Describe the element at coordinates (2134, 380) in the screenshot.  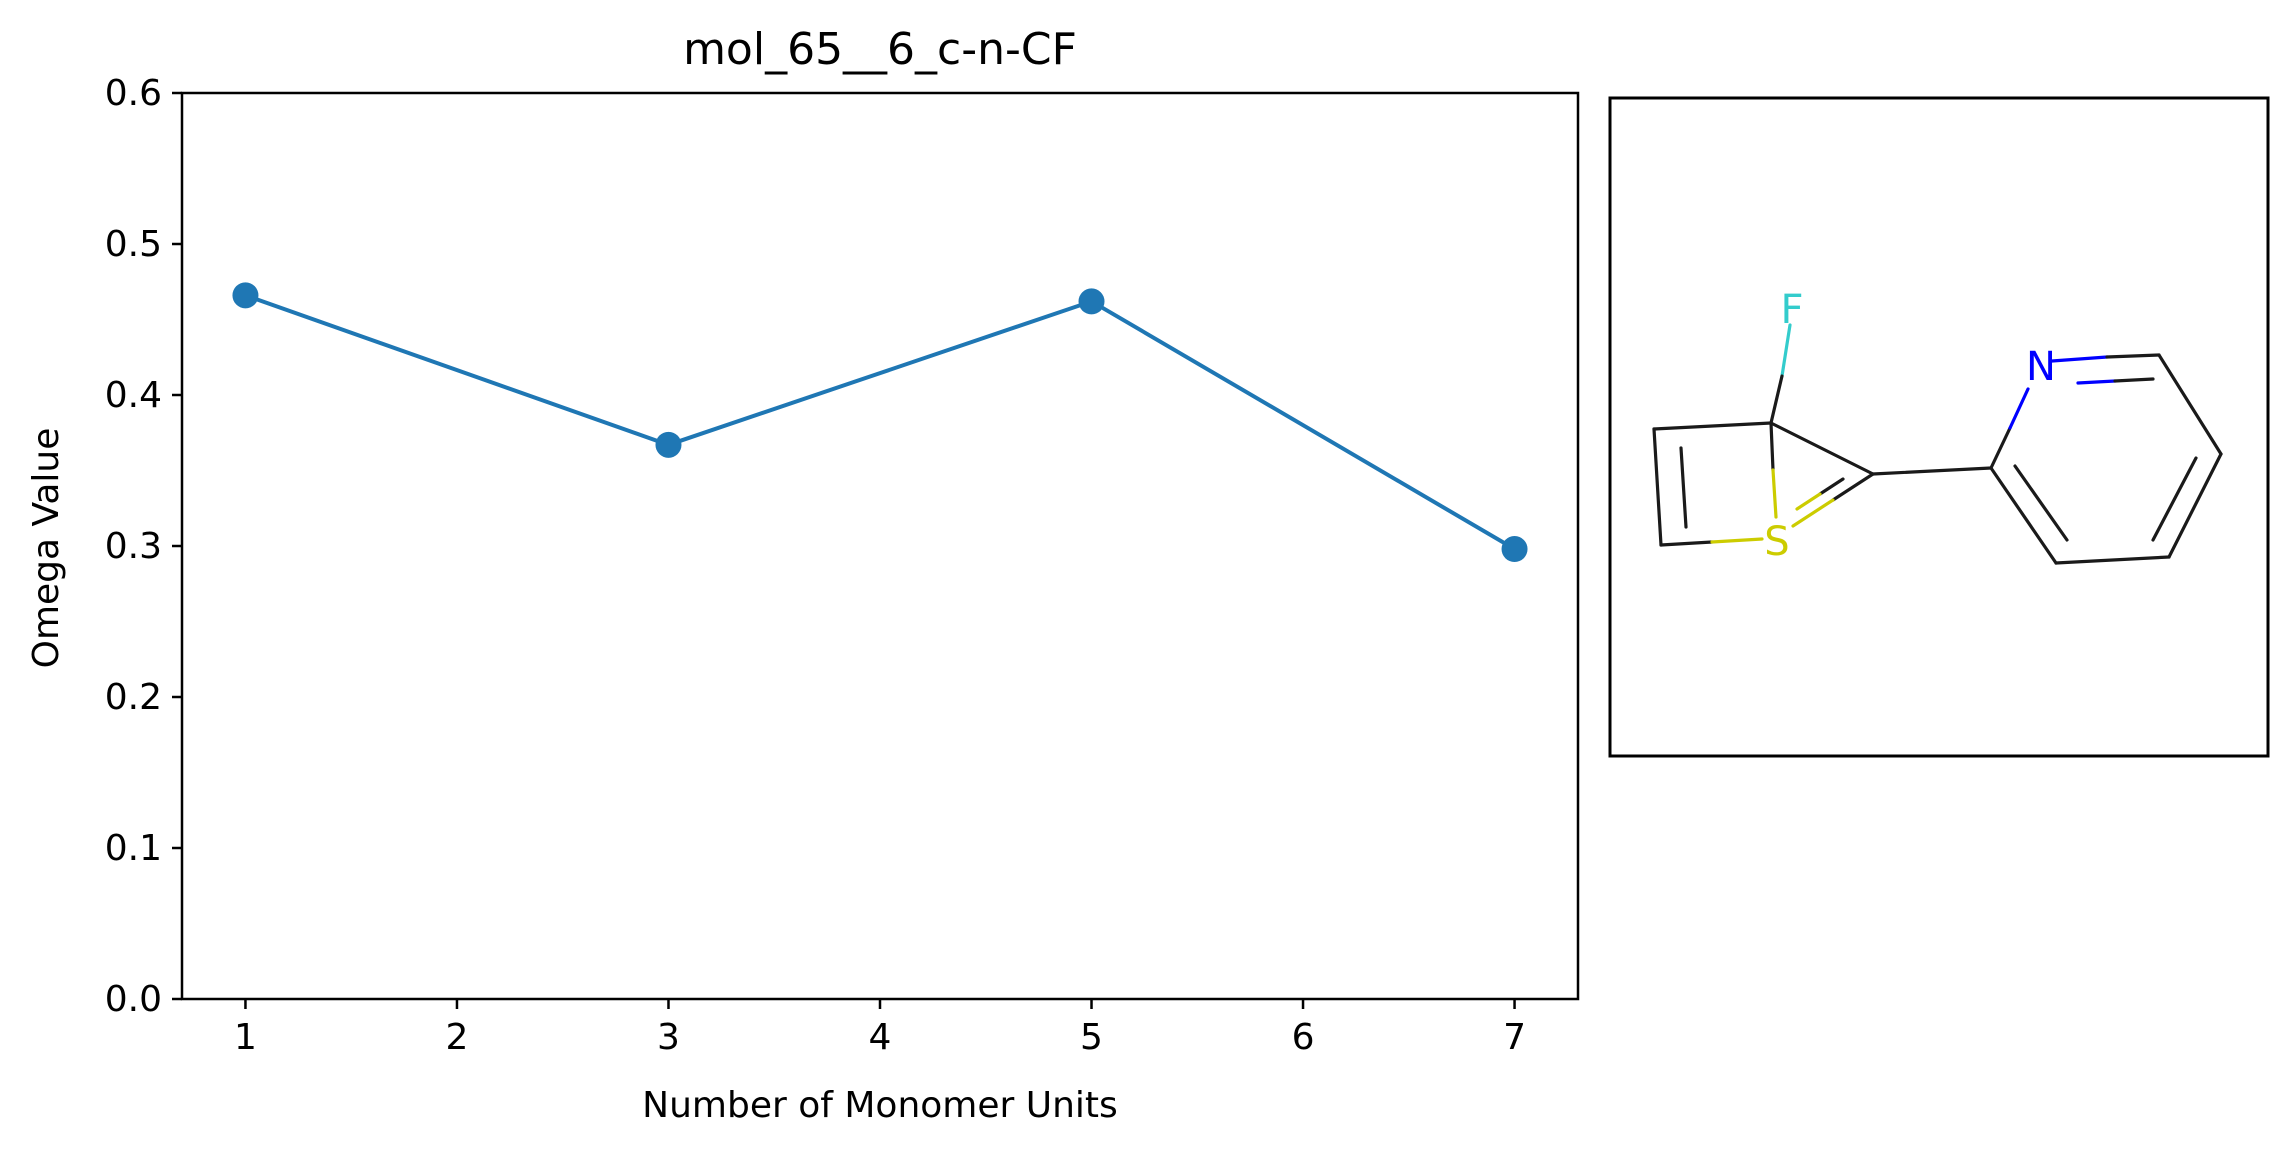
I see `bond-pyr-double-1-carbon-half` at that location.